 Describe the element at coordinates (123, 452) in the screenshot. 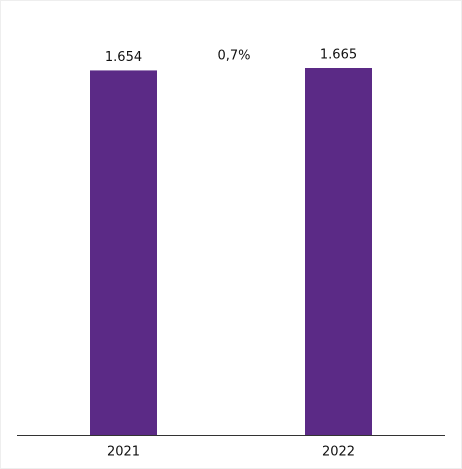

I see `x-tick-label: 2021` at that location.